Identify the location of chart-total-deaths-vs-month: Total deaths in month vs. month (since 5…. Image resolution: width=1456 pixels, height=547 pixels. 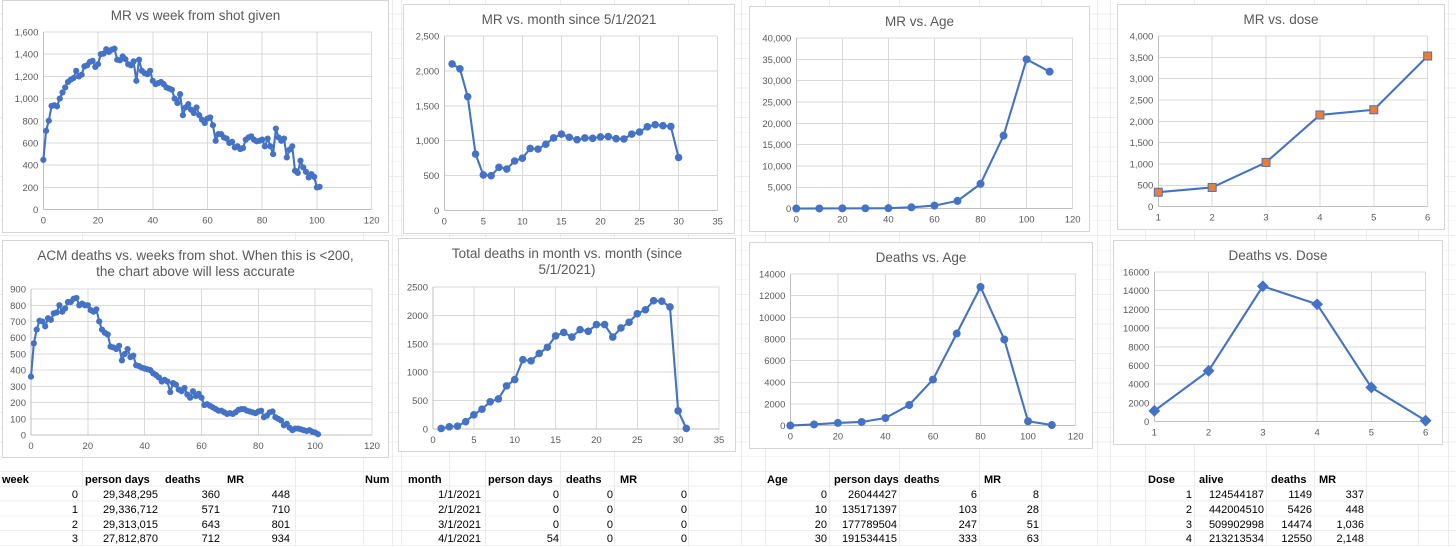
(567, 345).